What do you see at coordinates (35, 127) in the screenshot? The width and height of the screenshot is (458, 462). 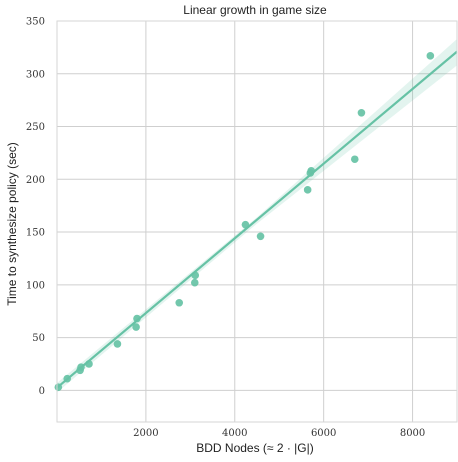 I see `y-tick-label: 250` at bounding box center [35, 127].